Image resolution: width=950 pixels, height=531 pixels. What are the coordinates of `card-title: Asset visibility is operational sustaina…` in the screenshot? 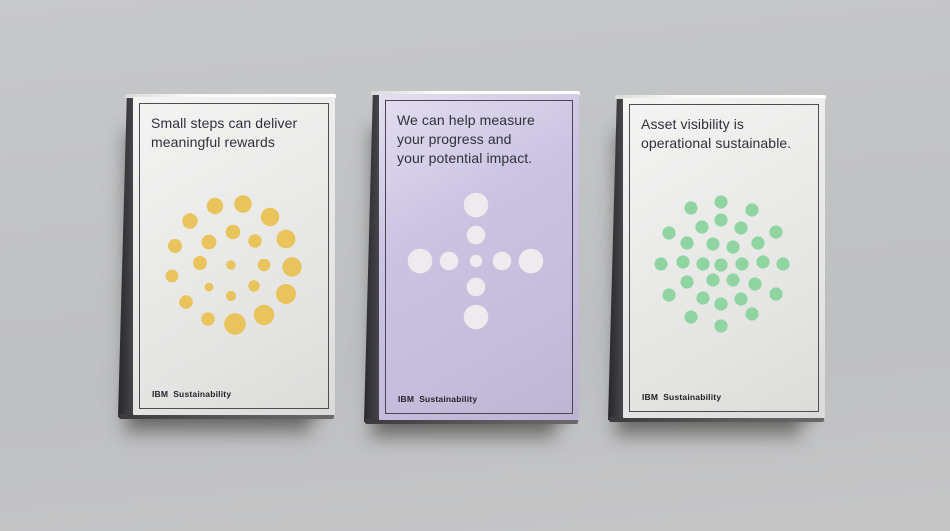 It's located at (716, 133).